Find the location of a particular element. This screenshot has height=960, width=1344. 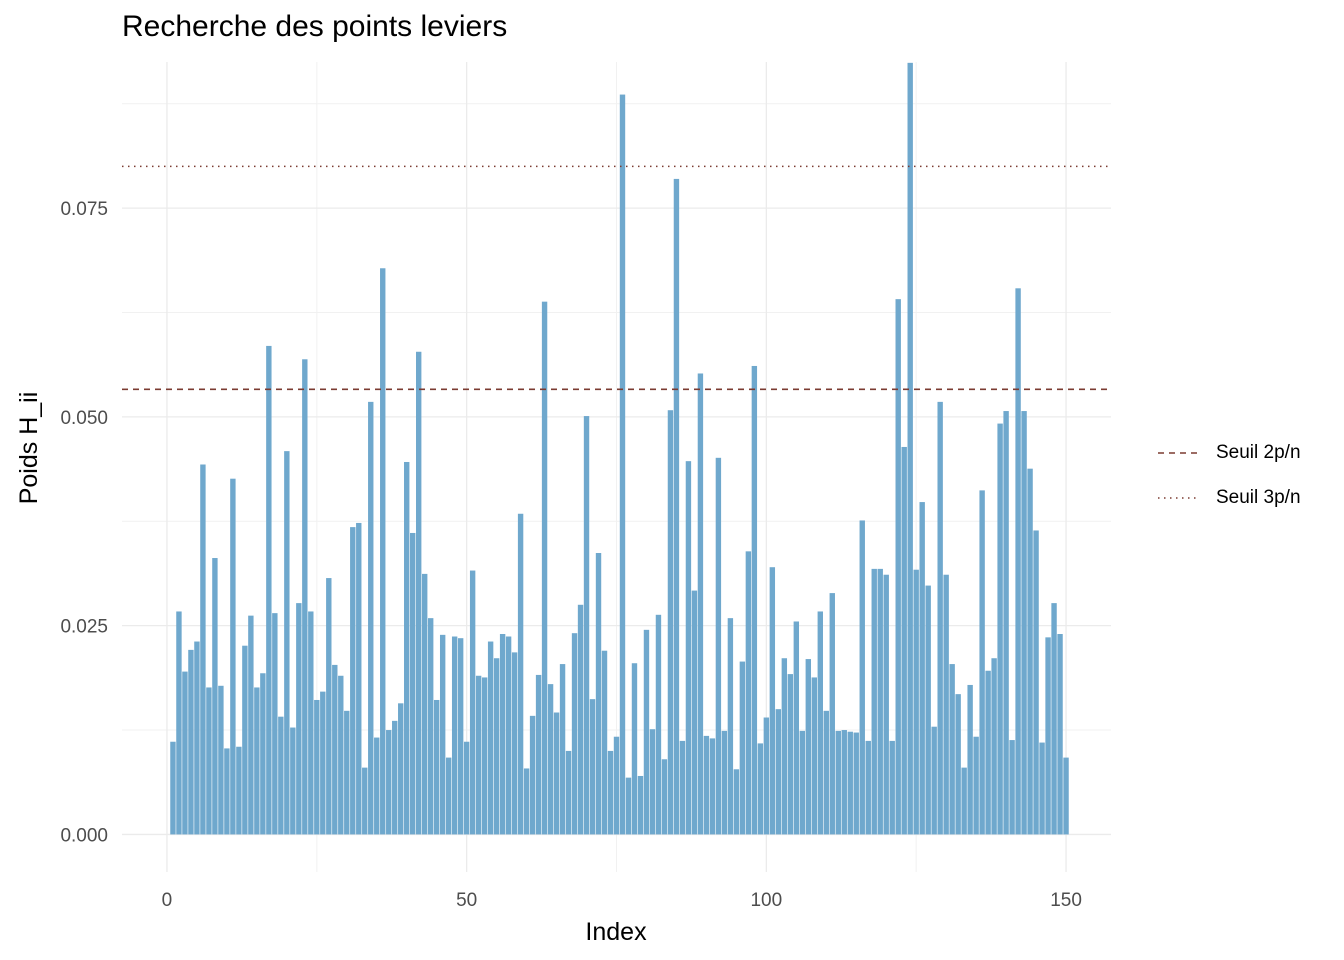

dotted-line-icon is located at coordinates (1178, 497).